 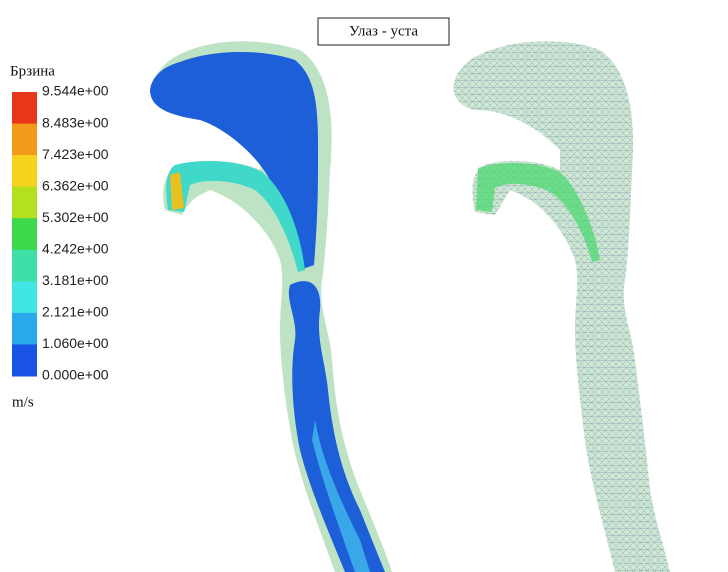 I want to click on legend-label: 0.000e+00, so click(x=75, y=375).